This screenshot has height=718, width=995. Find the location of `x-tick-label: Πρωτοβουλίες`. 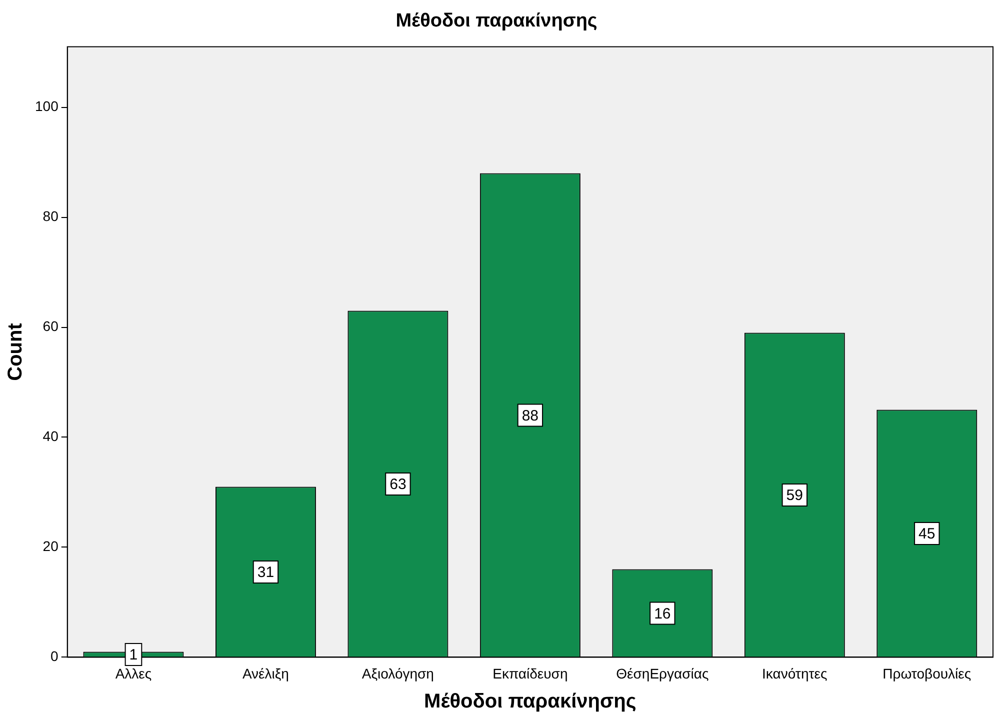

x-tick-label: Πρωτοβουλίες is located at coordinates (927, 673).